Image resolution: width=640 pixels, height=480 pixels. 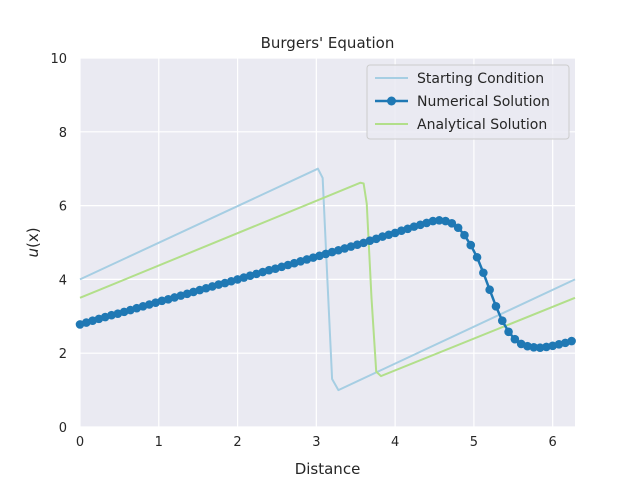 What do you see at coordinates (63, 207) in the screenshot?
I see `y-tick-label: 6` at bounding box center [63, 207].